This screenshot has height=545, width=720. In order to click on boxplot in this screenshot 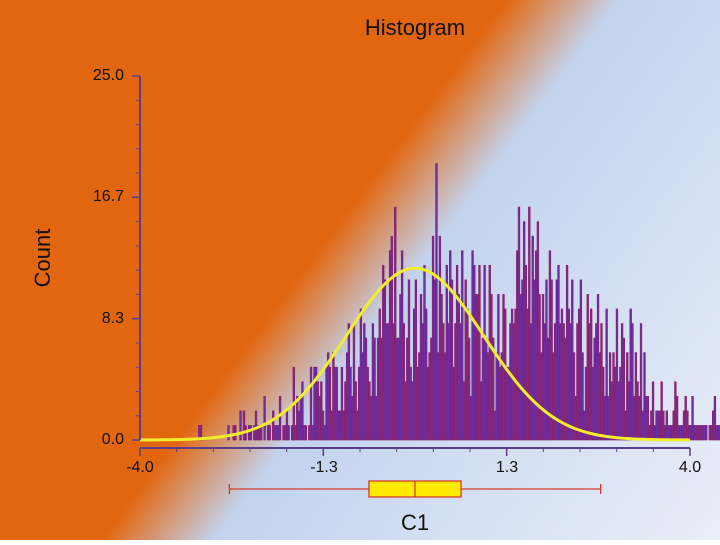, I will do `click(415, 489)`.